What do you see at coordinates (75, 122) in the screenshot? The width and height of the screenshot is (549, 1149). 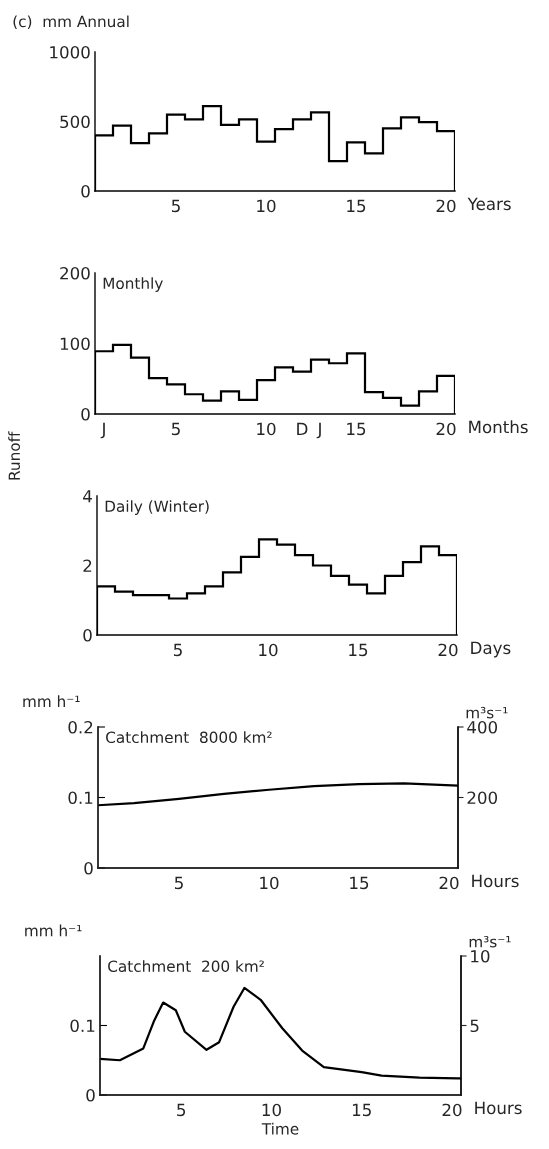 I see `y-tick-label: 500` at bounding box center [75, 122].